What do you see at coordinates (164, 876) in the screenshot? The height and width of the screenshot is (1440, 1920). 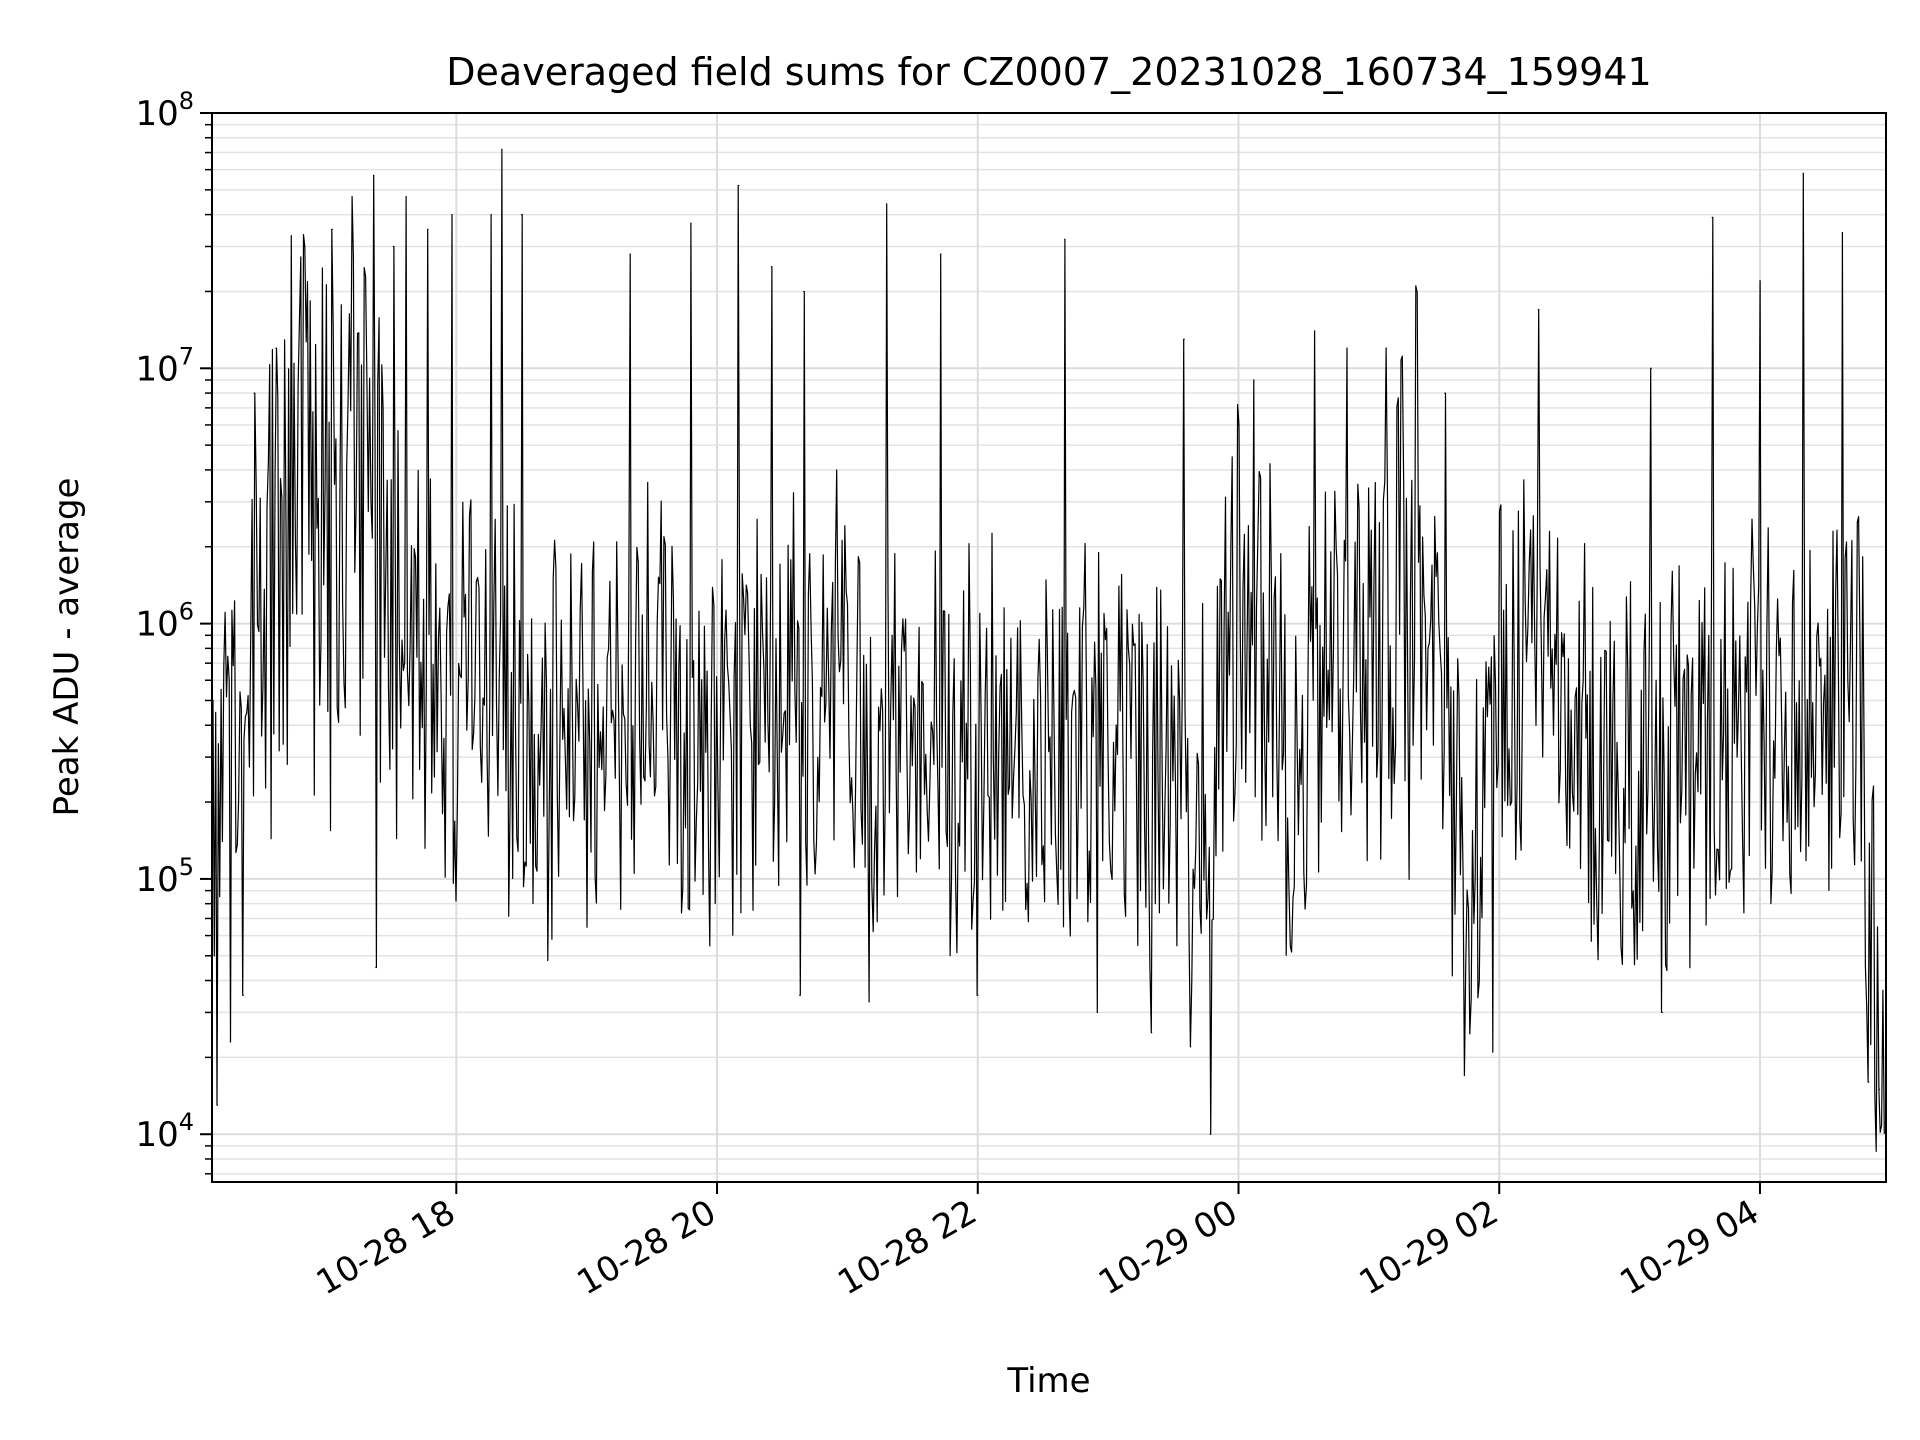 I see `y-tick-label: 10⁵` at bounding box center [164, 876].